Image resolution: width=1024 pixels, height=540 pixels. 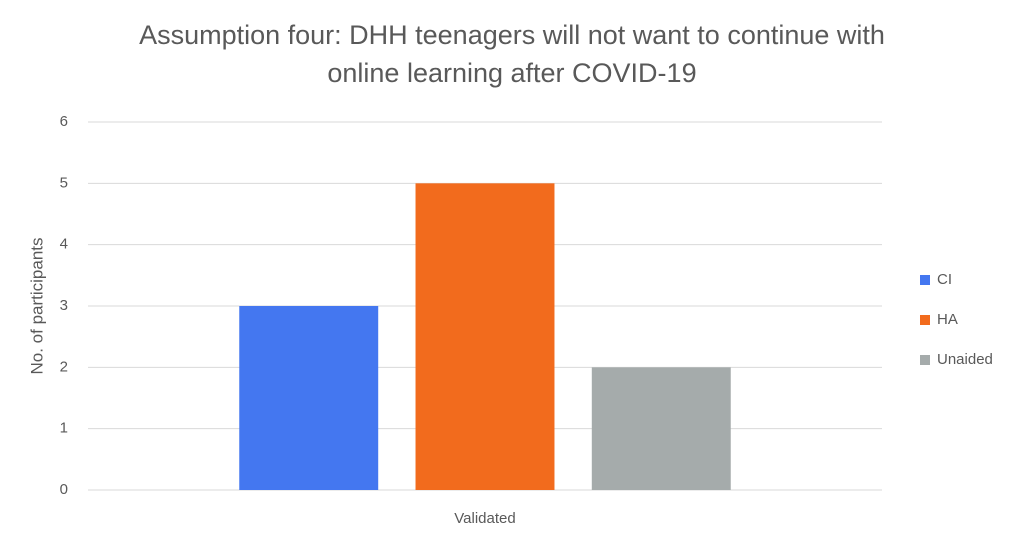 What do you see at coordinates (36, 305) in the screenshot?
I see `y-axis-label: No. of participants` at bounding box center [36, 305].